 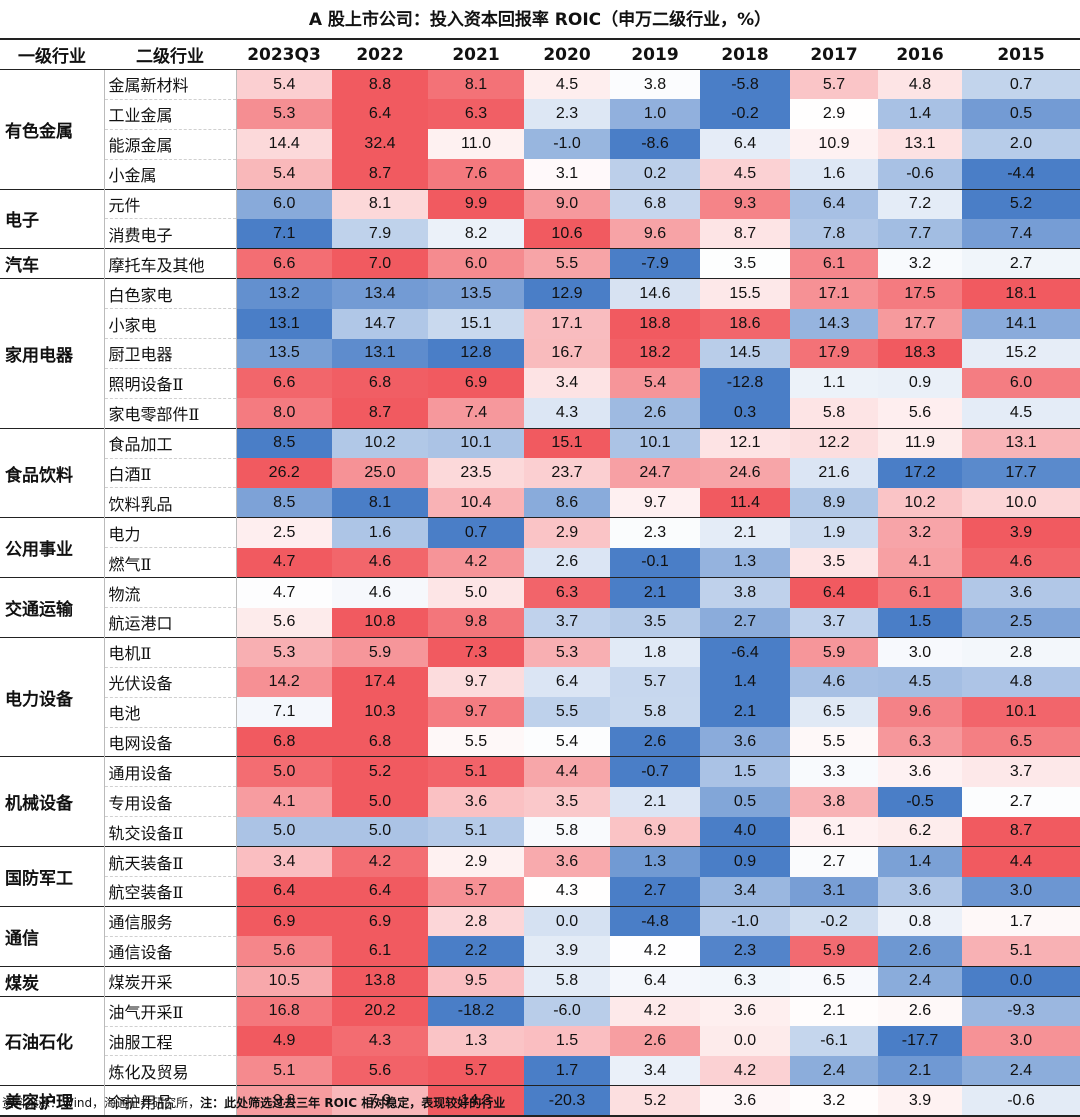 I want to click on roic-cell: 3.2, so click(x=920, y=263).